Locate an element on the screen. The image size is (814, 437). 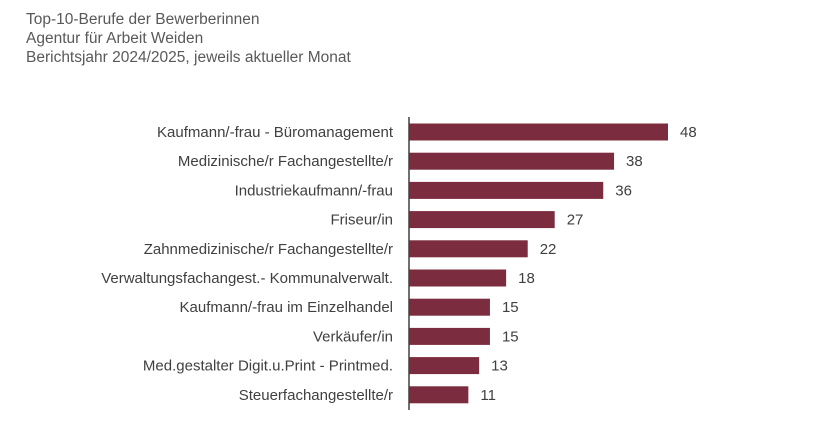
category-label: Medizinische/r Fachangestellte/r is located at coordinates (285, 161).